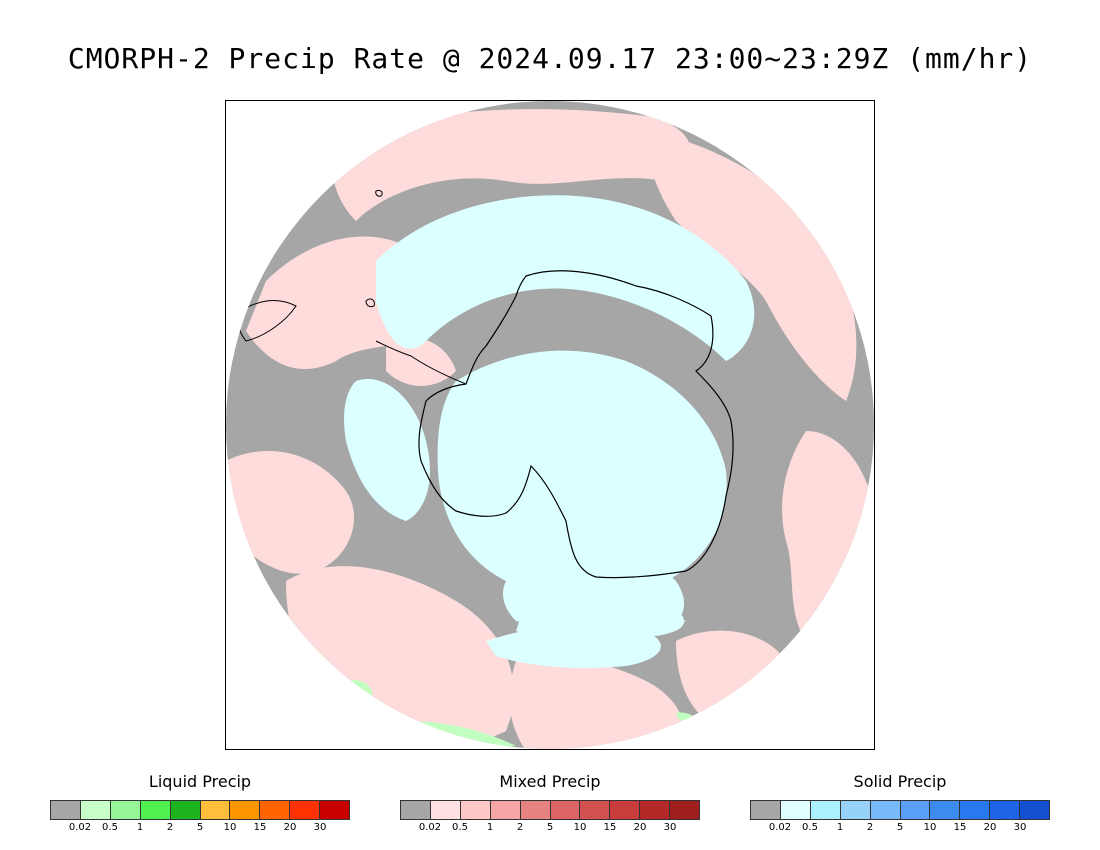 The height and width of the screenshot is (850, 1100). I want to click on legend-title: Mixed Precip, so click(550, 781).